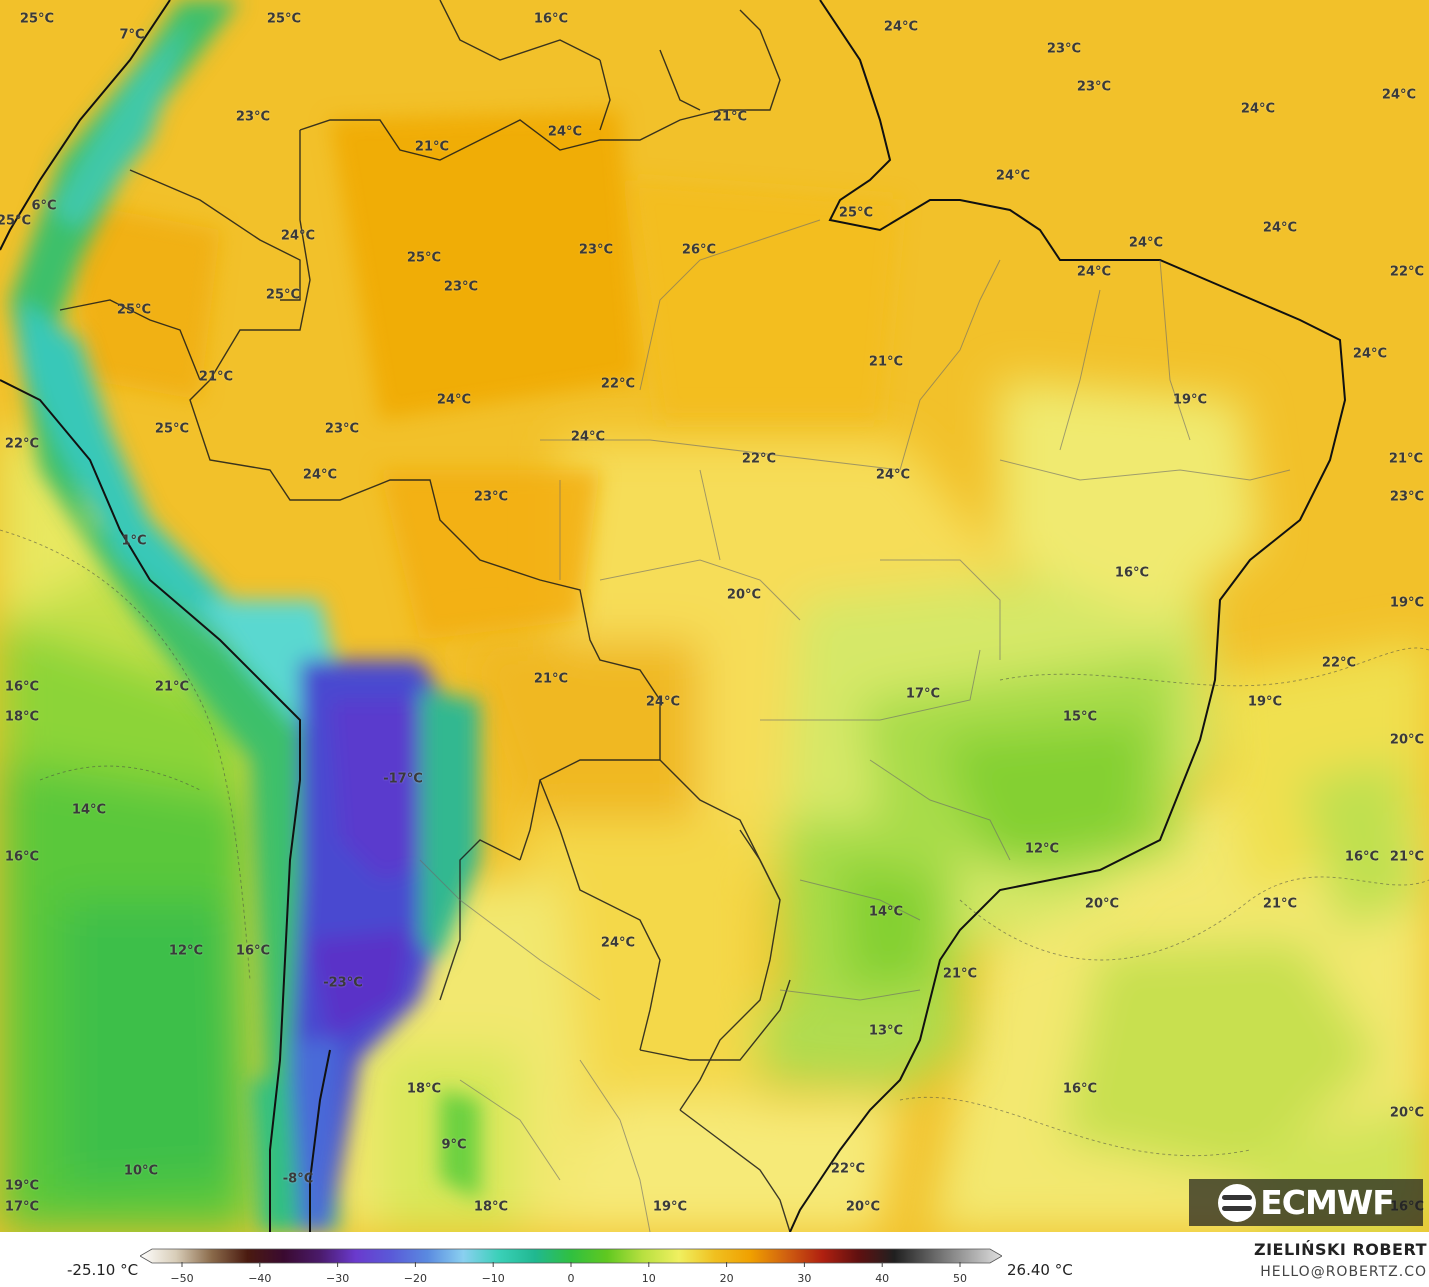 The width and height of the screenshot is (1429, 1287). Describe the element at coordinates (726, 1278) in the screenshot. I see `colorbar-tick-label: 20` at that location.